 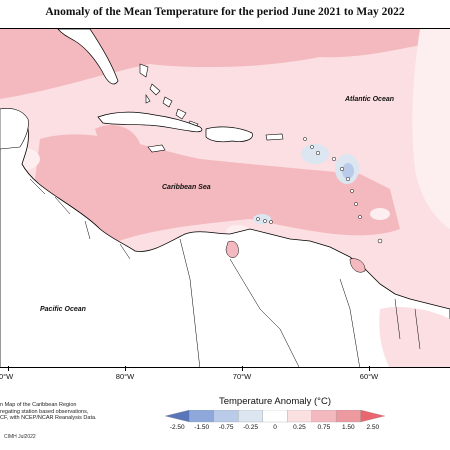 What do you see at coordinates (48, 418) in the screenshot?
I see `note-line: CF, with NCEP/NCAR Reanalysis Data.` at bounding box center [48, 418].